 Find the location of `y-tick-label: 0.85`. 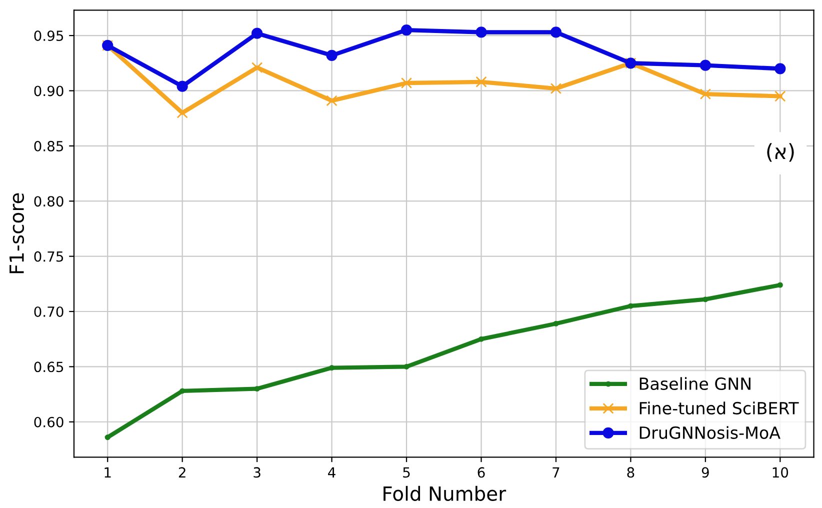

y-tick-label: 0.85 is located at coordinates (49, 146).